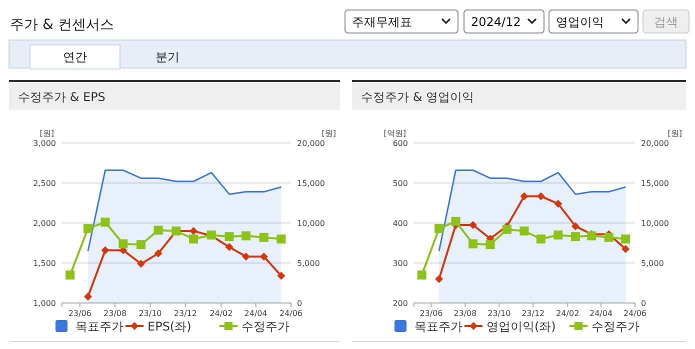 Image resolution: width=695 pixels, height=349 pixels. I want to click on y-tick-label: 1,000, so click(44, 303).